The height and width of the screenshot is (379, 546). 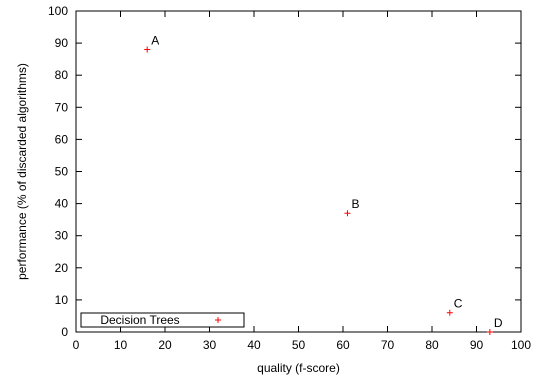 I want to click on x-tick-label: 20, so click(x=165, y=345).